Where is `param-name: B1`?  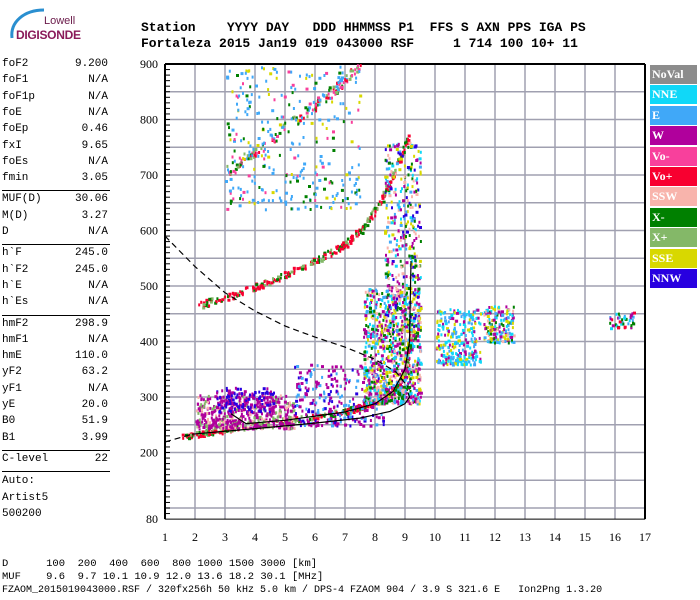
param-name: B1 is located at coordinates (9, 437).